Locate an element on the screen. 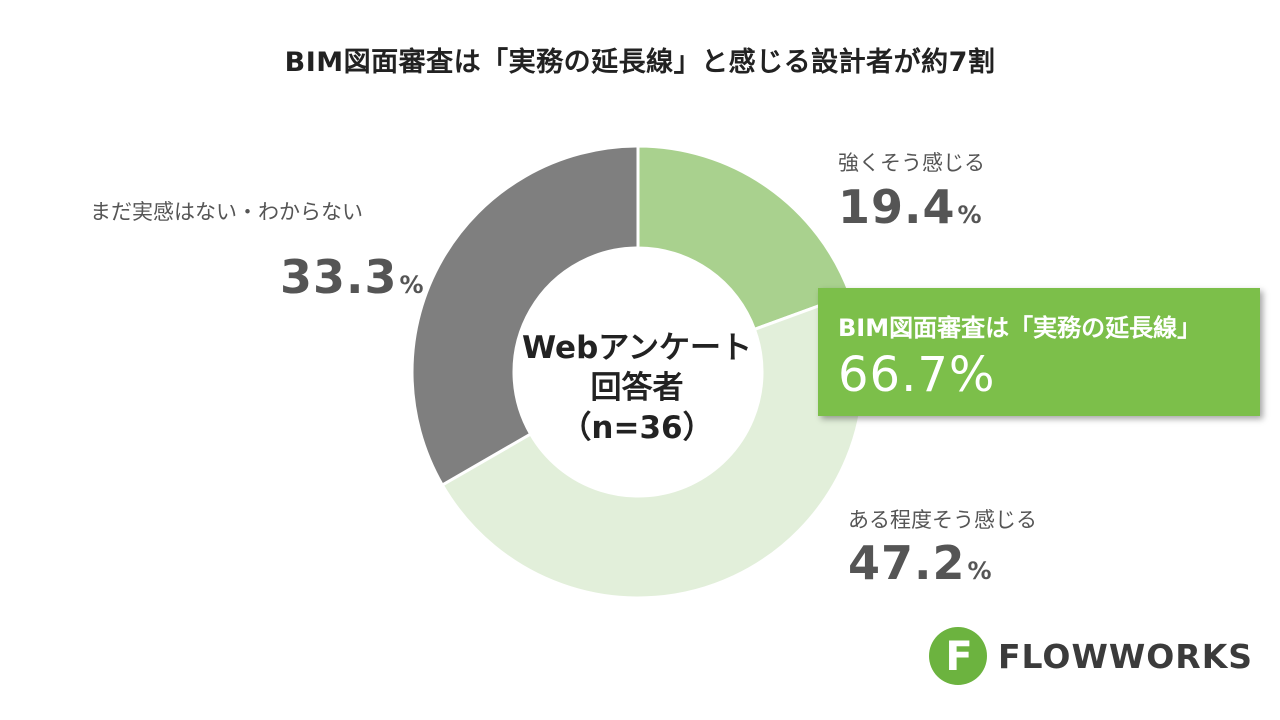 The height and width of the screenshot is (720, 1280). donut-slice-somewhat-agree is located at coordinates (653, 446).